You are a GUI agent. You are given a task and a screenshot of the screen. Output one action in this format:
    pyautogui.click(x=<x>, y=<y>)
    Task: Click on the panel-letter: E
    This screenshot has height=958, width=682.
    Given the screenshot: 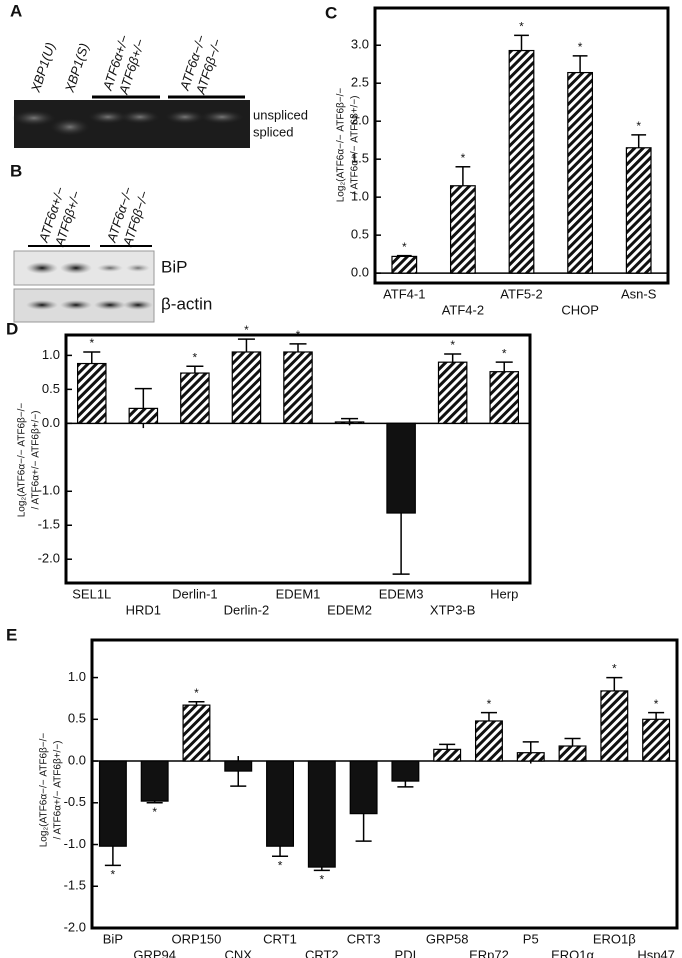 What is the action you would take?
    pyautogui.click(x=11, y=634)
    